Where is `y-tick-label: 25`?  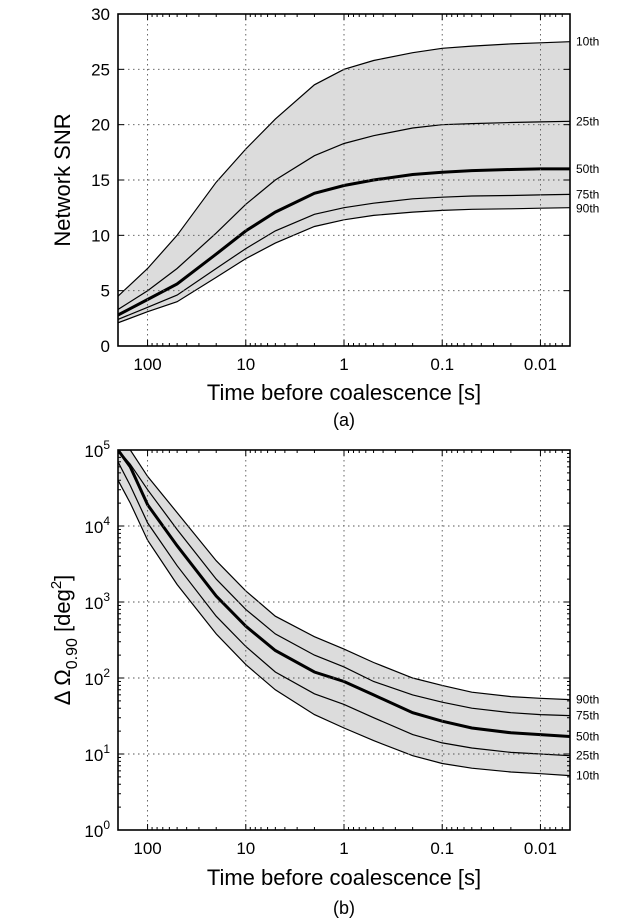
y-tick-label: 25 is located at coordinates (100, 69).